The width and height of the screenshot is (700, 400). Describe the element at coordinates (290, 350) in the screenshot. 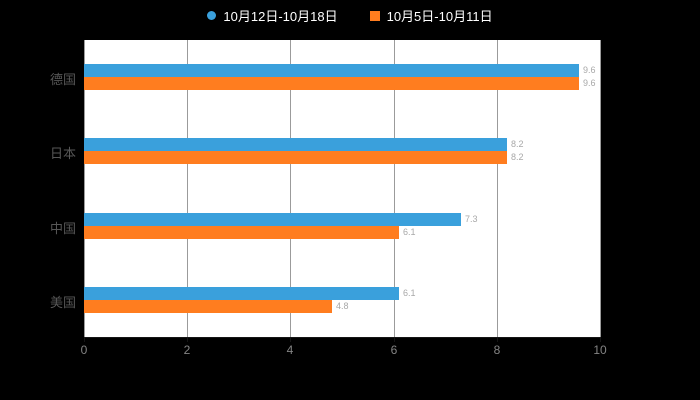

I see `x-axis-tick-label: 4` at that location.